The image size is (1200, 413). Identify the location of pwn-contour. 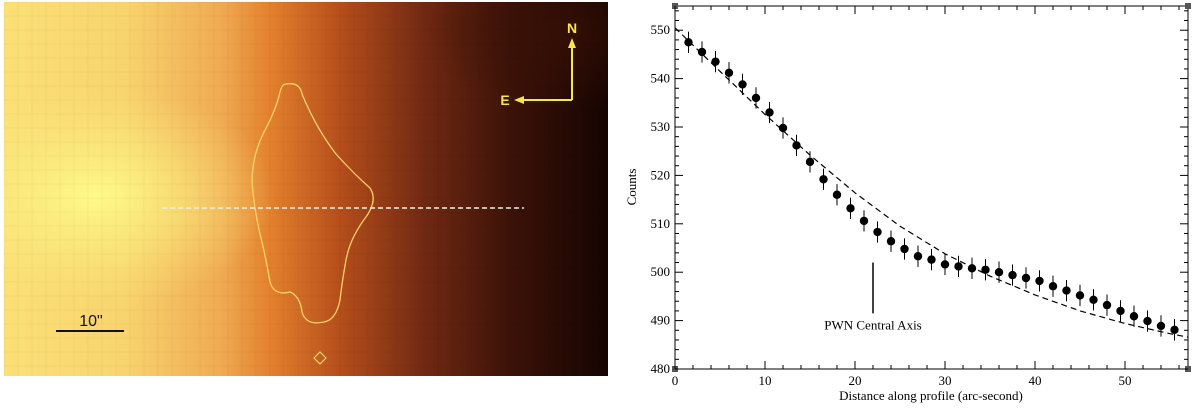
(312, 203).